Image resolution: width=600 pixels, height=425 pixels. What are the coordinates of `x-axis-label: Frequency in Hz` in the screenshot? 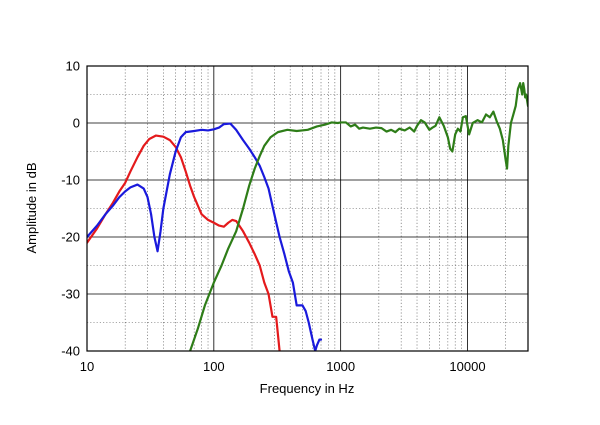 It's located at (307, 388).